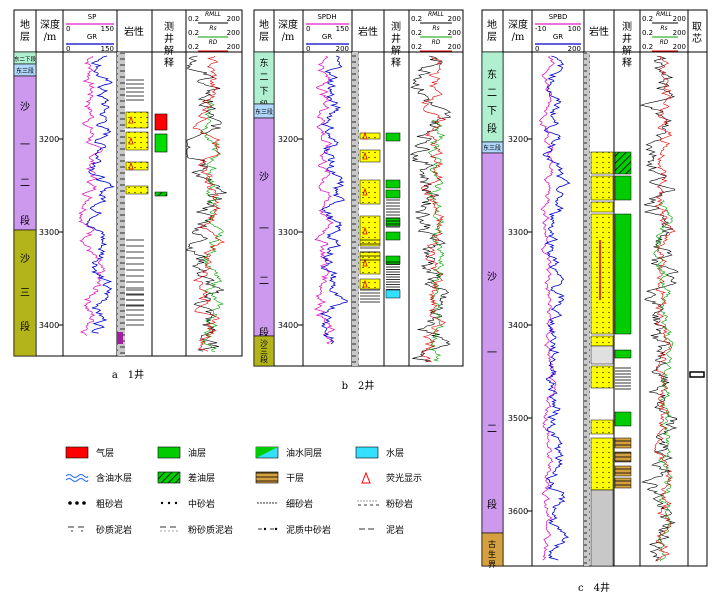 This screenshot has height=601, width=721. What do you see at coordinates (288, 139) in the screenshot?
I see `depth-tick-b0: 3200` at bounding box center [288, 139].